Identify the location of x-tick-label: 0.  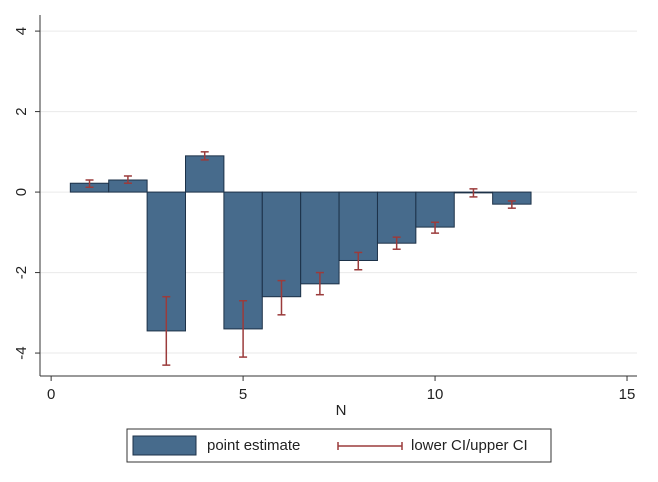
(51, 394).